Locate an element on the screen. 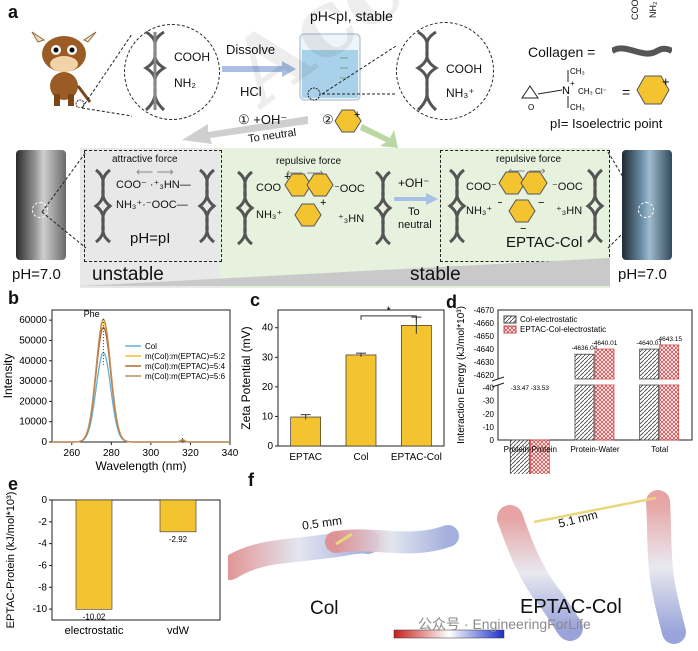 The width and height of the screenshot is (698, 651). eptac-col-box-label: EPTAC-Col is located at coordinates (544, 242).